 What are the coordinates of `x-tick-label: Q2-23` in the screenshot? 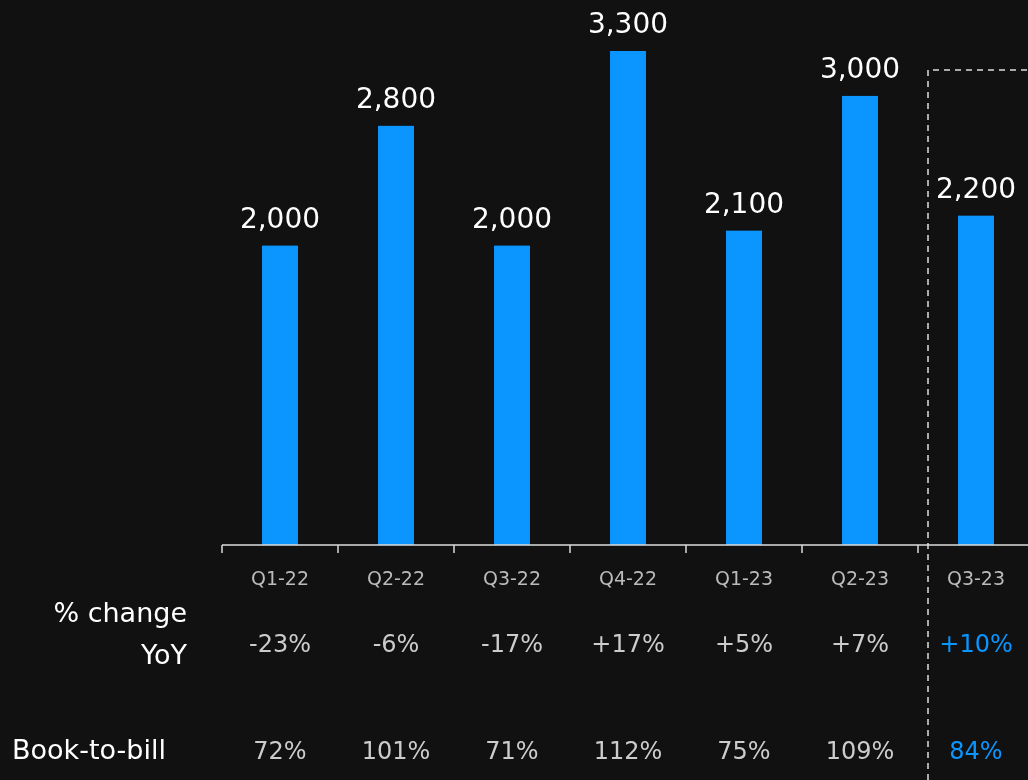 It's located at (860, 578).